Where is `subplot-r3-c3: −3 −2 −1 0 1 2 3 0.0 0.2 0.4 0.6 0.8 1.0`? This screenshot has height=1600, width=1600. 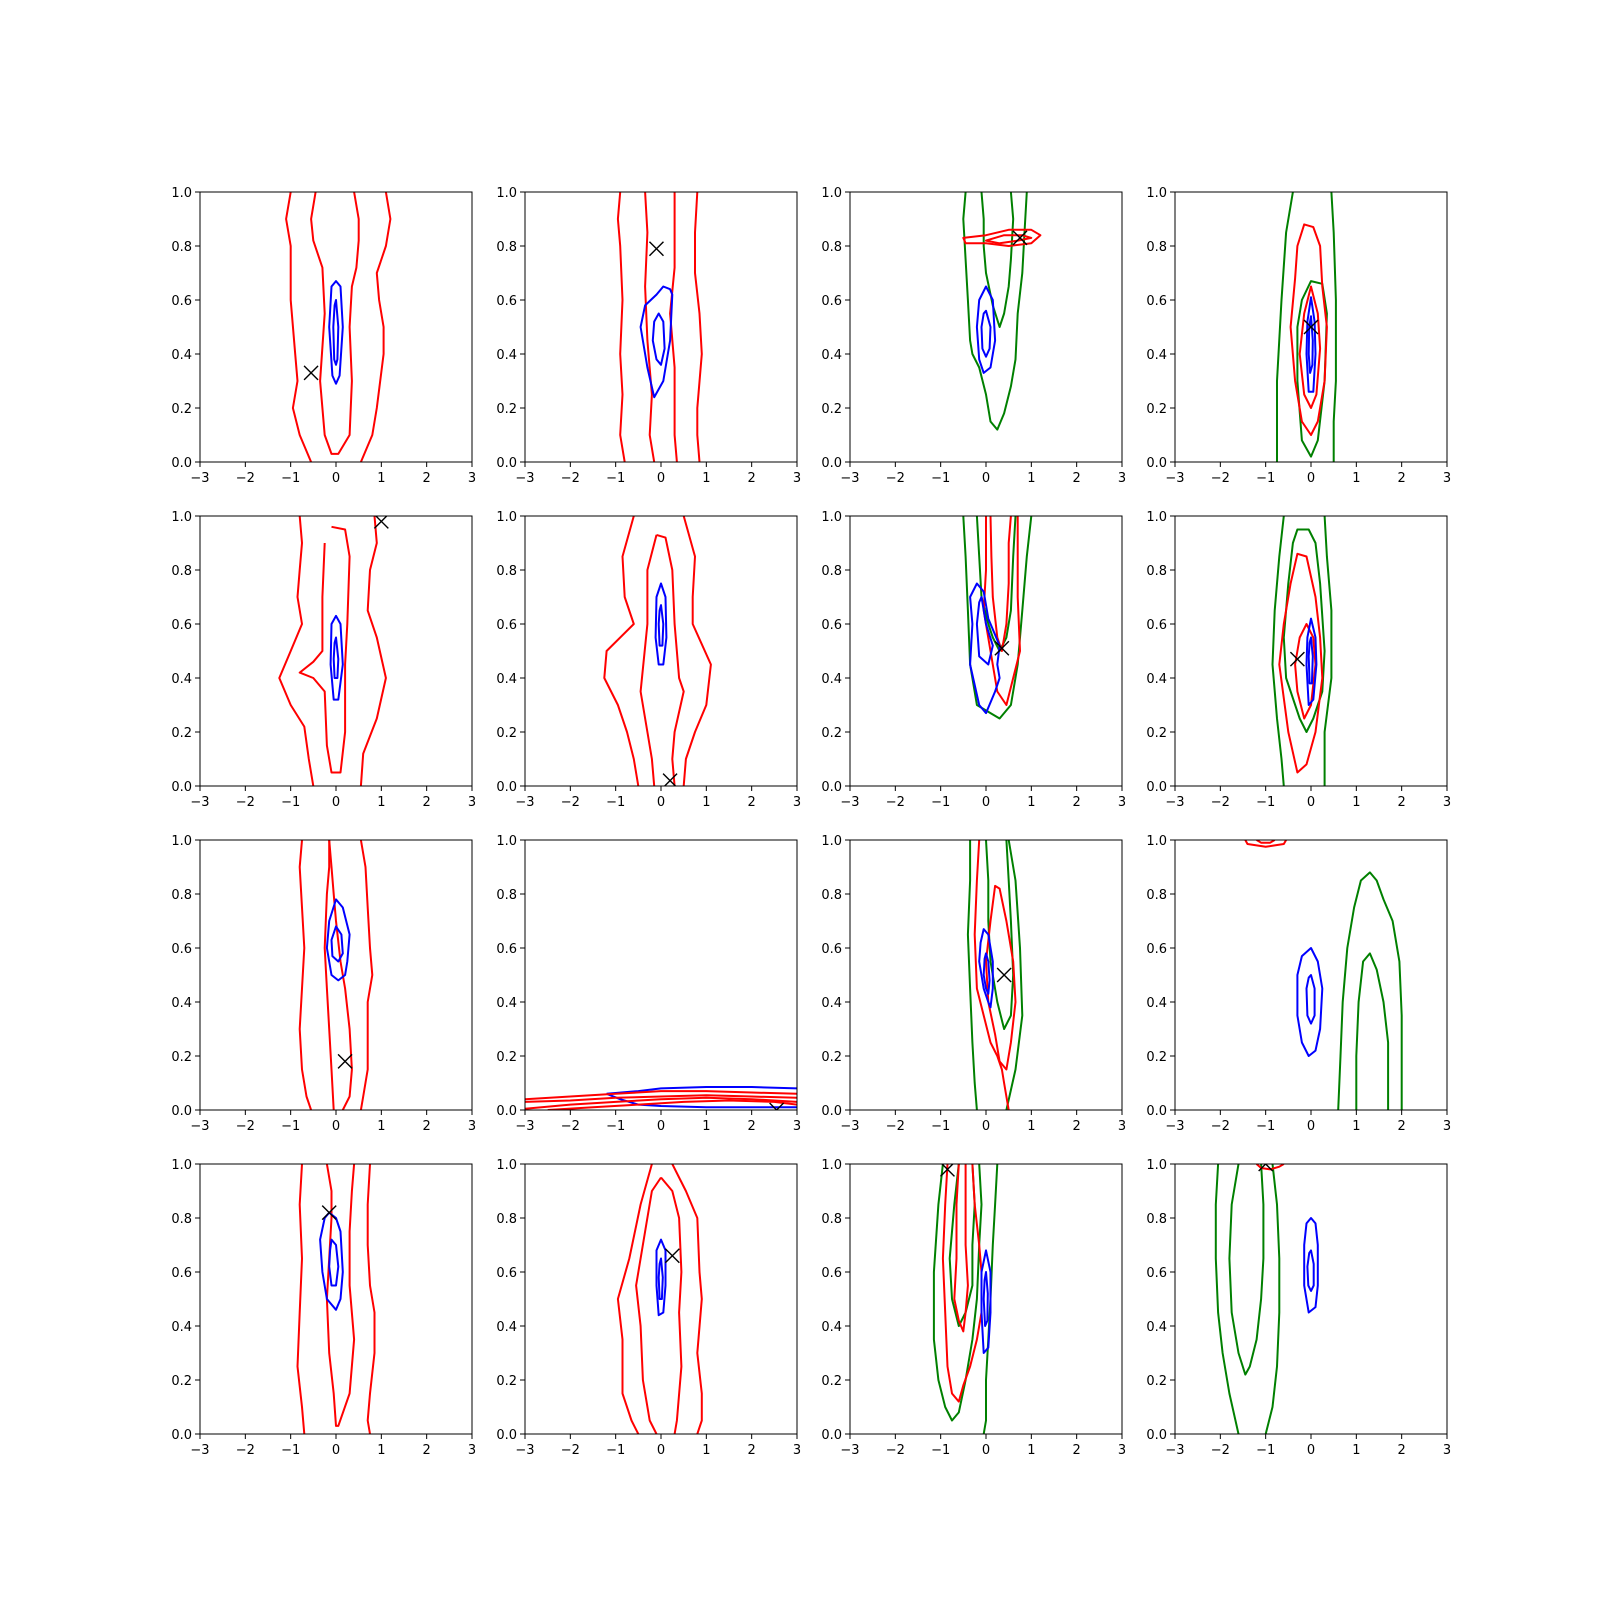 subplot-r3-c3: −3 −2 −1 0 1 2 3 0.0 0.2 0.4 0.6 0.8 1.0 is located at coordinates (973, 984).